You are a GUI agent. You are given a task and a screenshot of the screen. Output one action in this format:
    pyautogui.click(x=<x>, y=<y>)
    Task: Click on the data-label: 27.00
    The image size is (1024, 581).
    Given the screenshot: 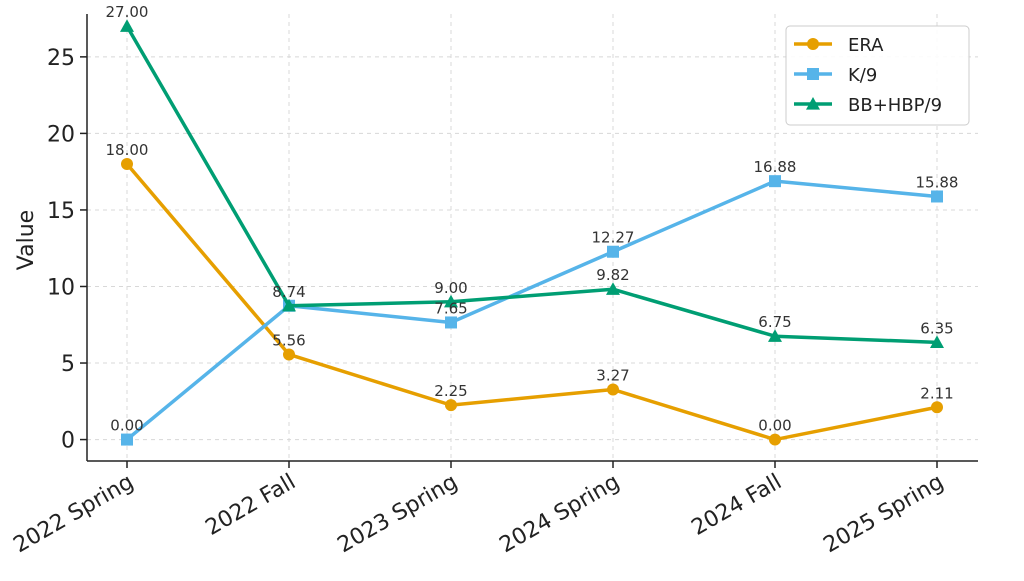 What is the action you would take?
    pyautogui.click(x=127, y=12)
    